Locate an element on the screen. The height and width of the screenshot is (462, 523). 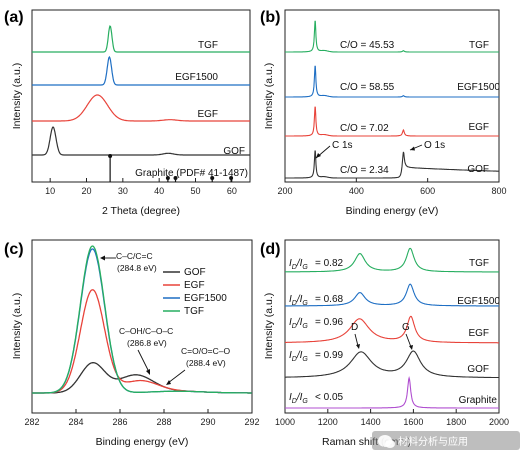
d-label-egf1500: EGF1500 is located at coordinates (478, 301).